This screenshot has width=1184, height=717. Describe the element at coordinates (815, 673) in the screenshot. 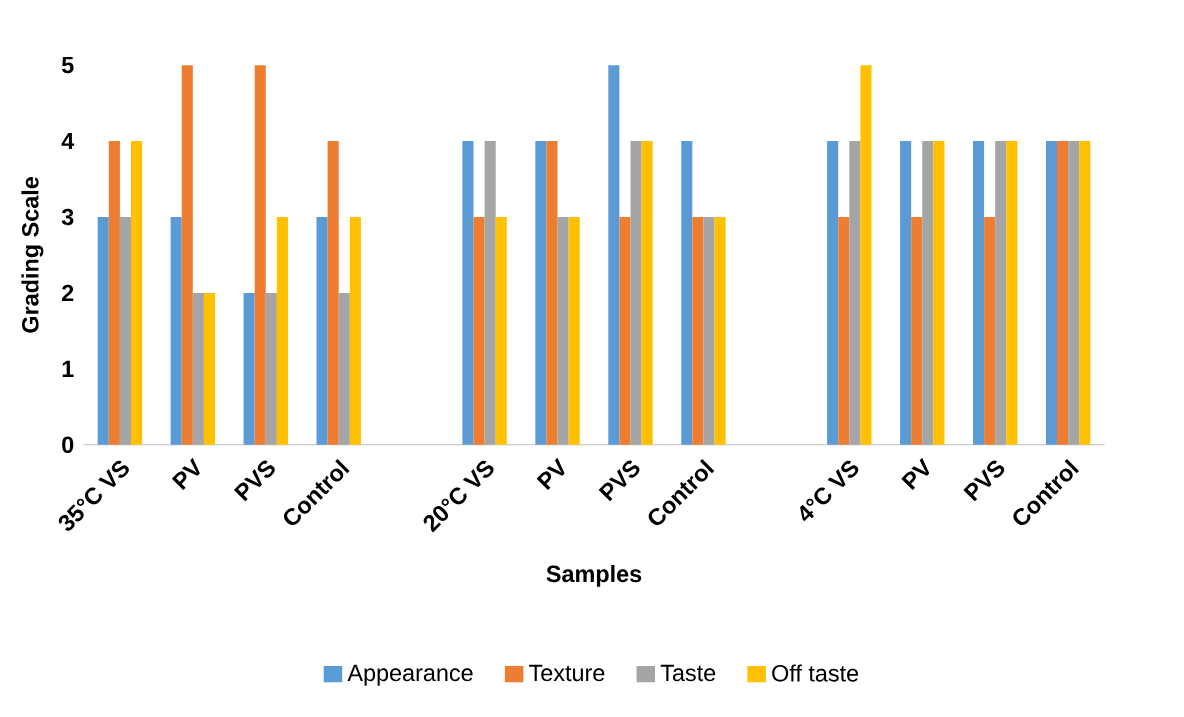

I see `legend-label: Off taste` at that location.